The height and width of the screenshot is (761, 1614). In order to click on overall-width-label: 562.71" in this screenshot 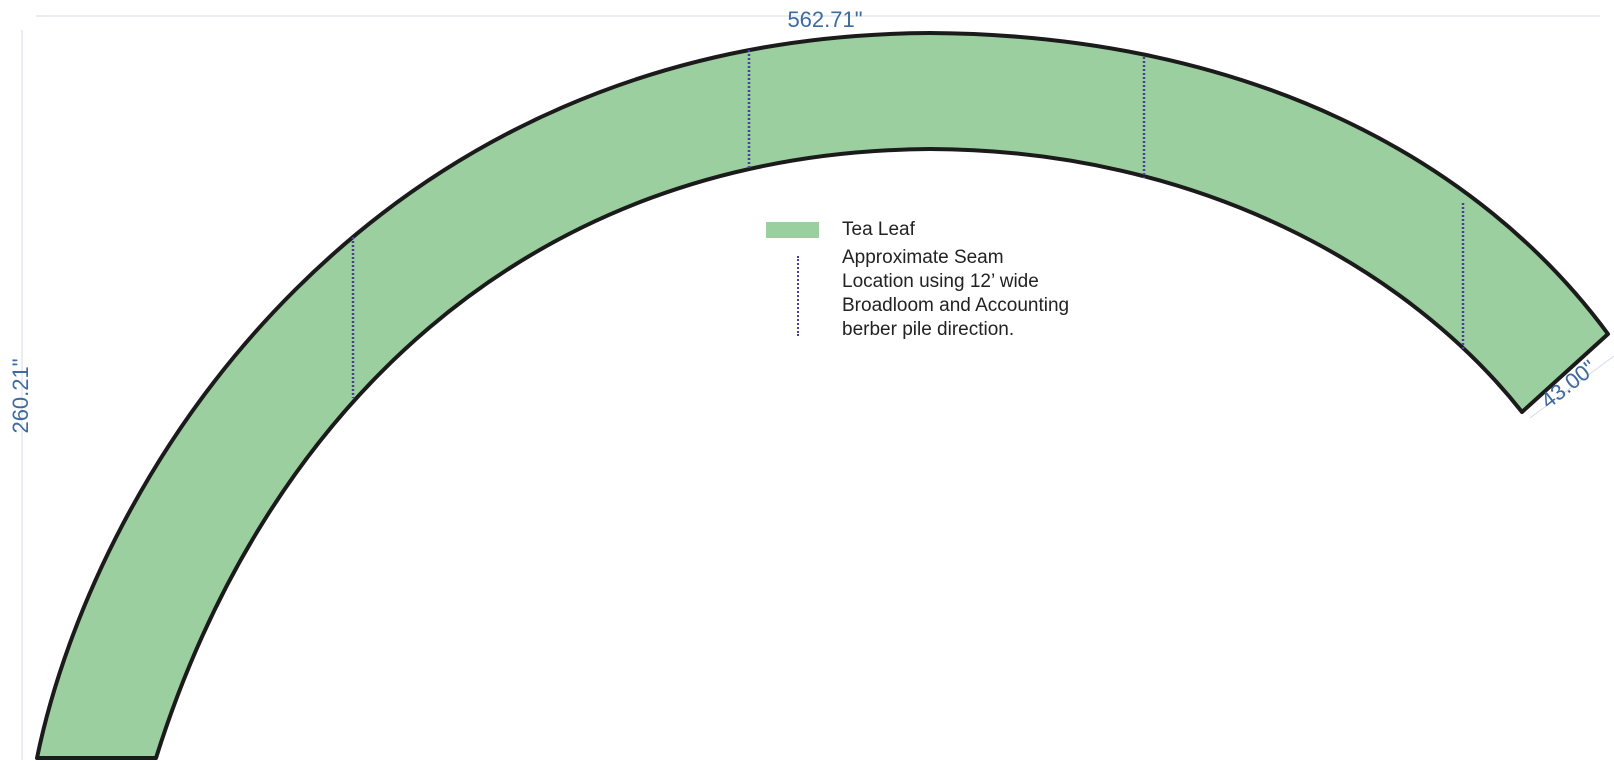, I will do `click(824, 19)`.